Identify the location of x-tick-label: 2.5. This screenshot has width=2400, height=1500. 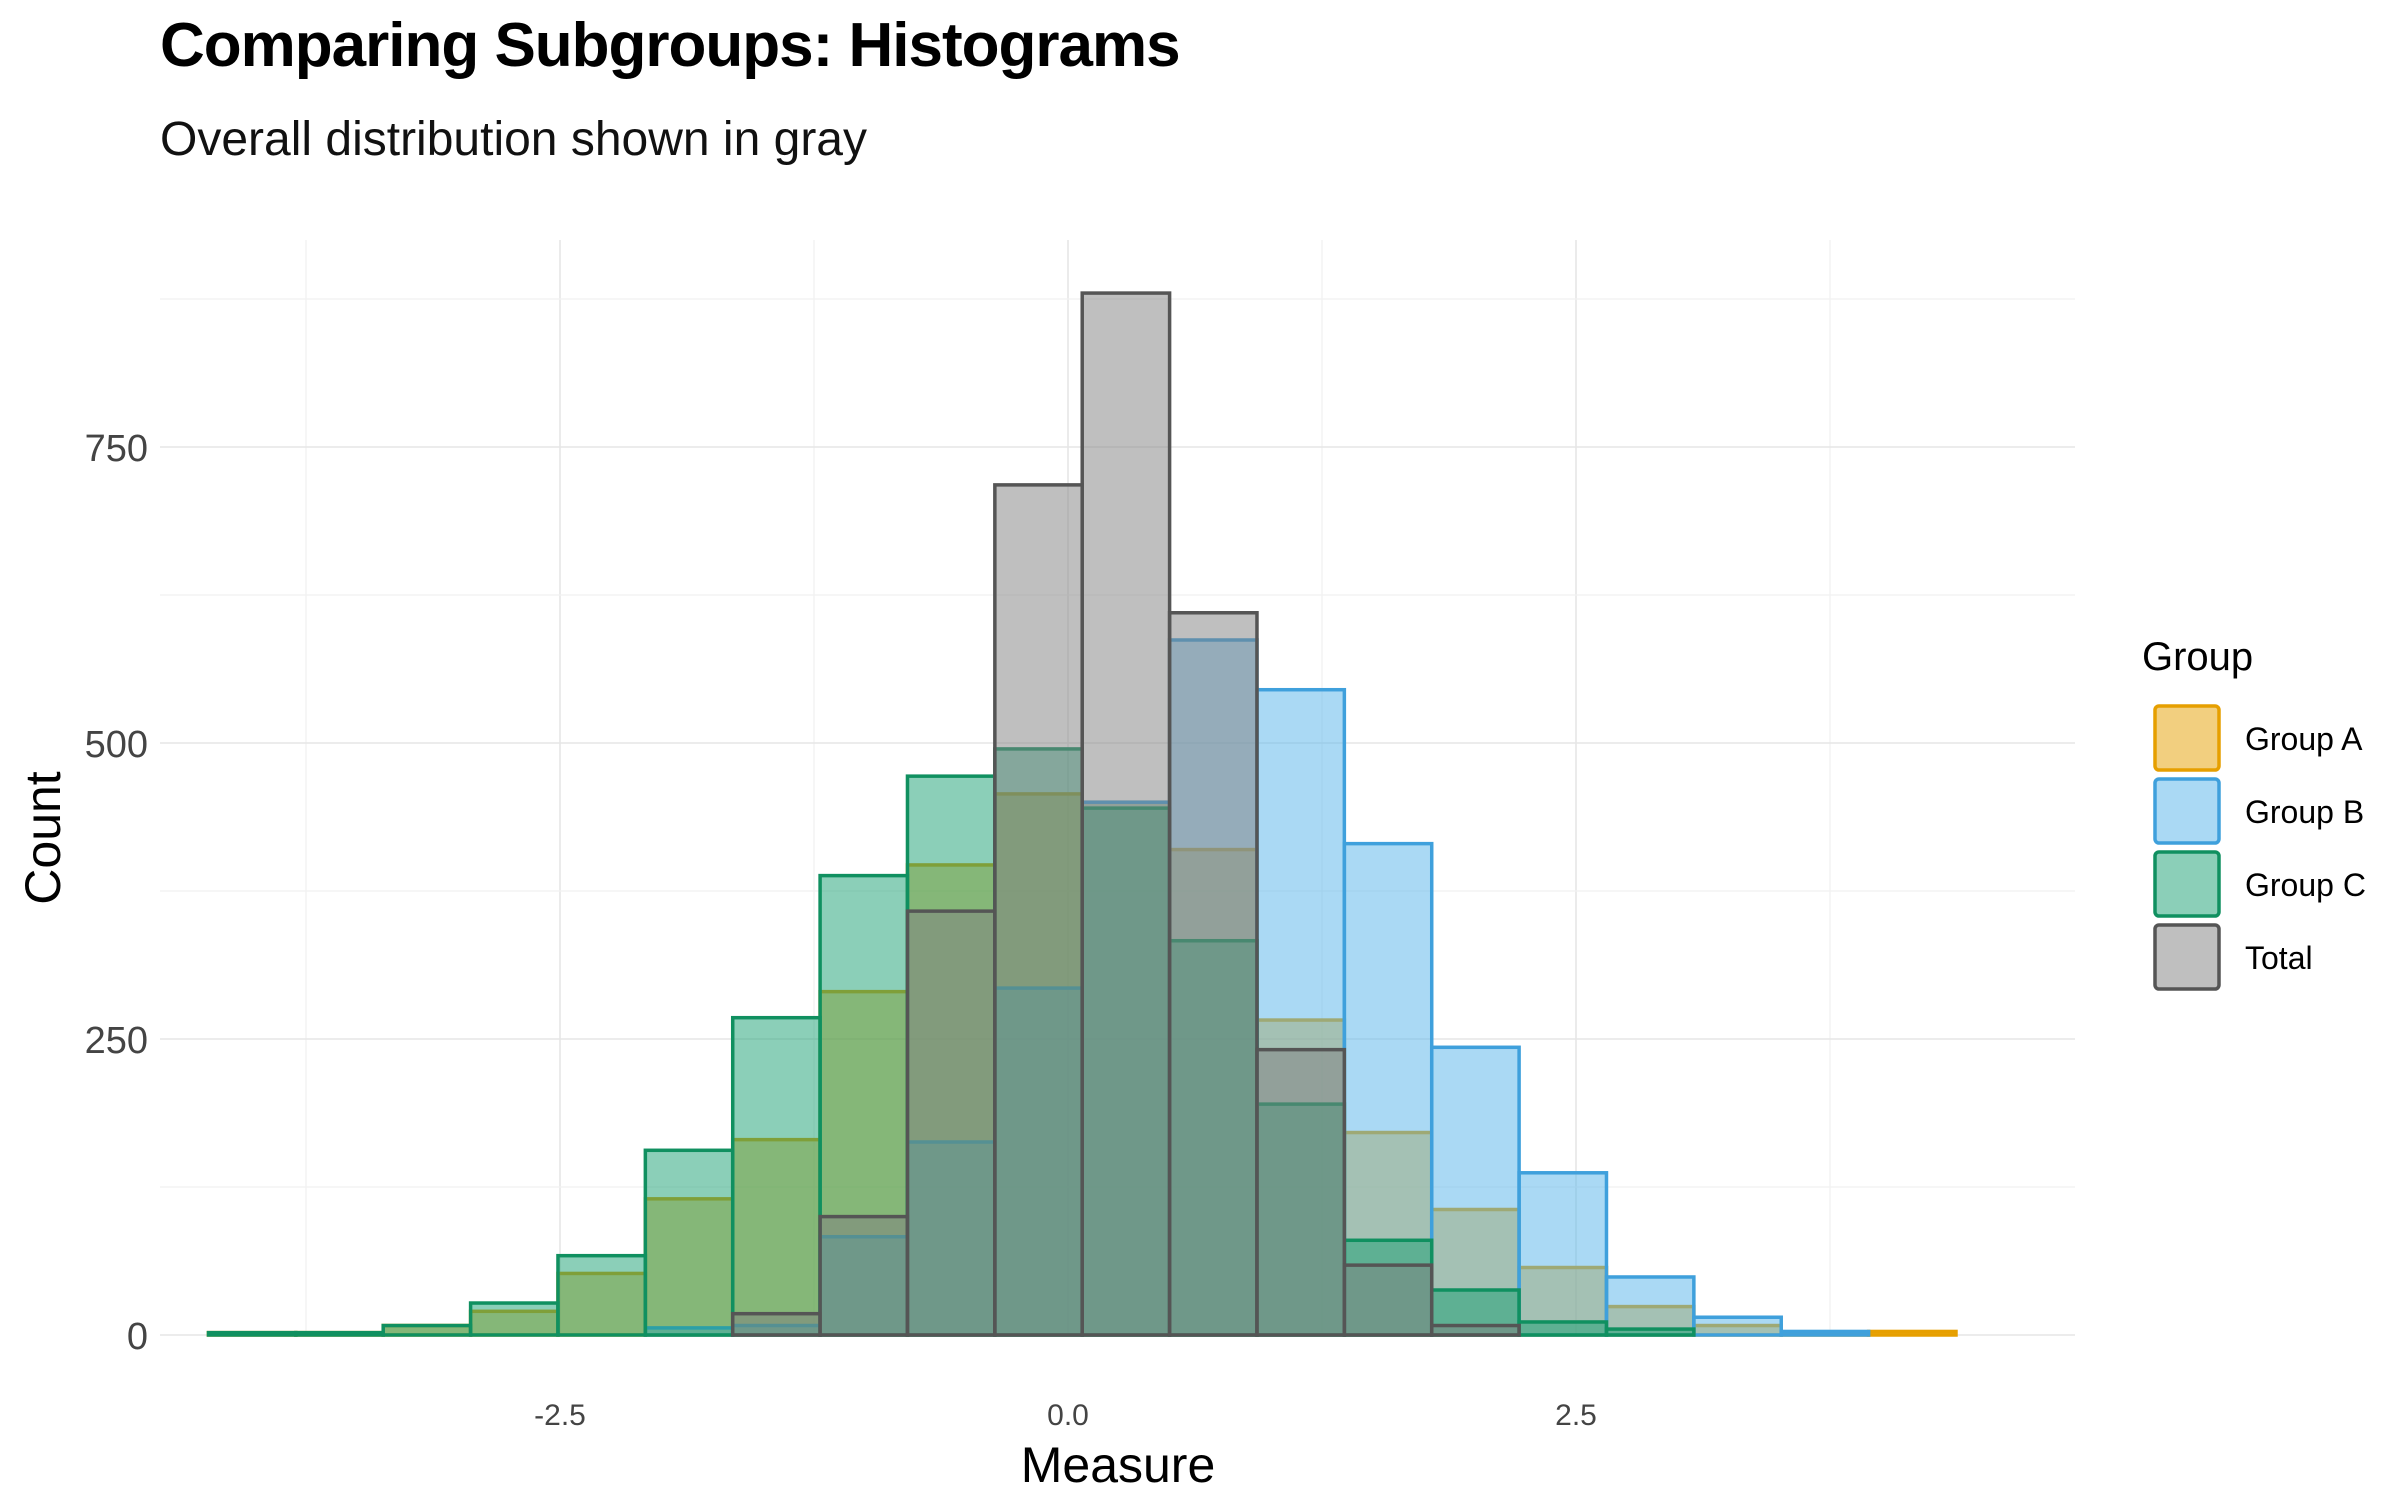
(1576, 1415).